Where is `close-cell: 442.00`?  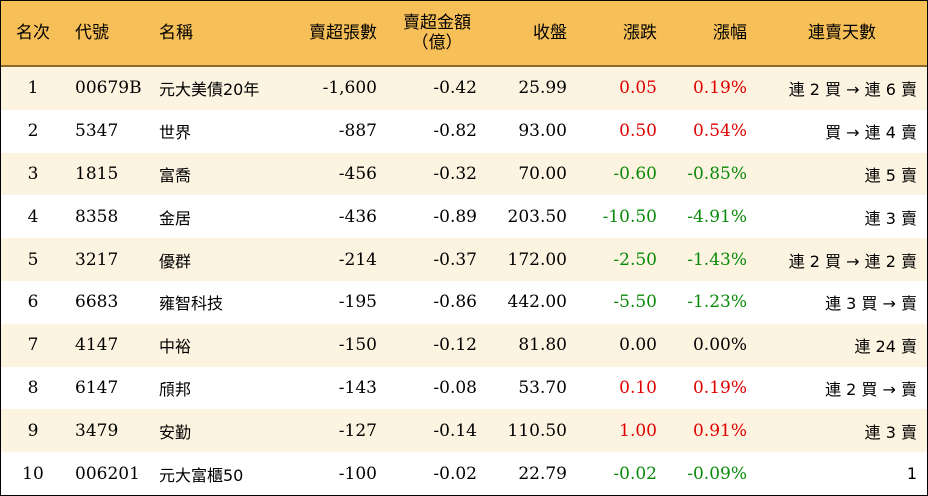 close-cell: 442.00 is located at coordinates (537, 302).